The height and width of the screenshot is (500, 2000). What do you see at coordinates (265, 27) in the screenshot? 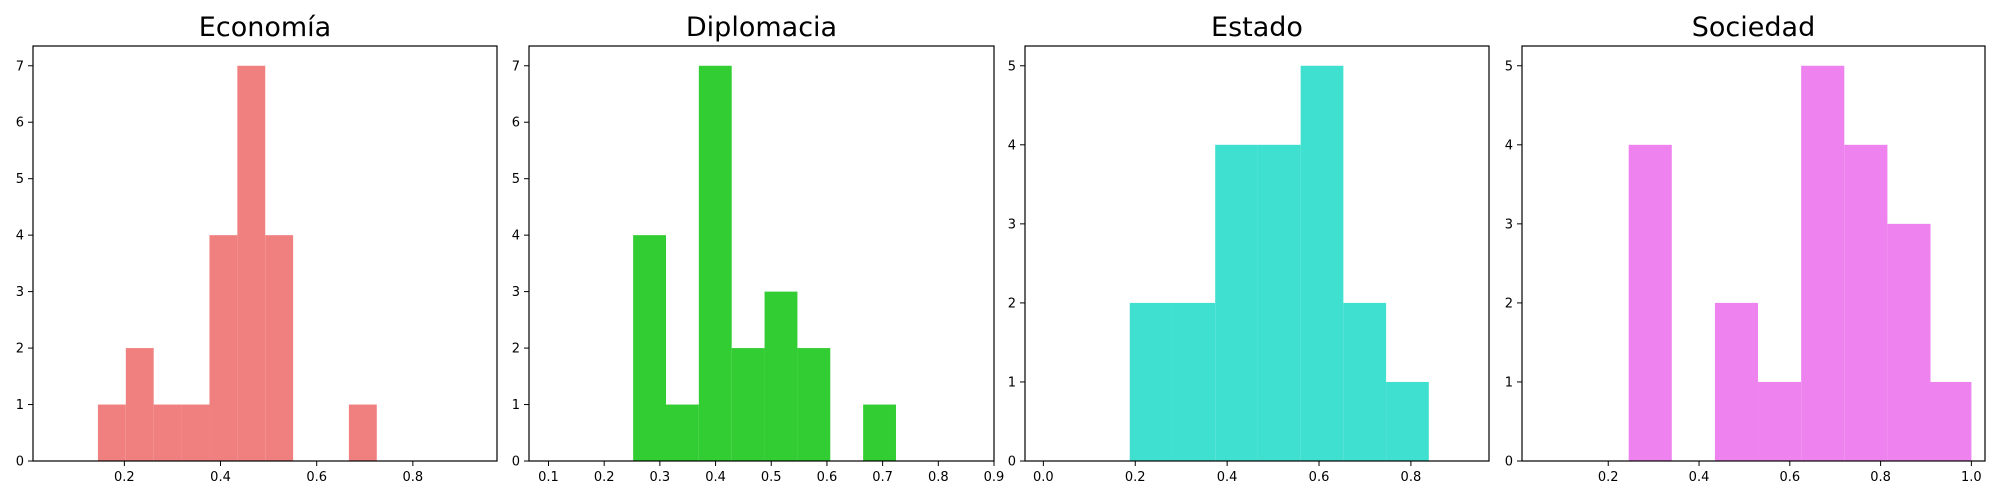
I see `chart-title: Economía` at bounding box center [265, 27].